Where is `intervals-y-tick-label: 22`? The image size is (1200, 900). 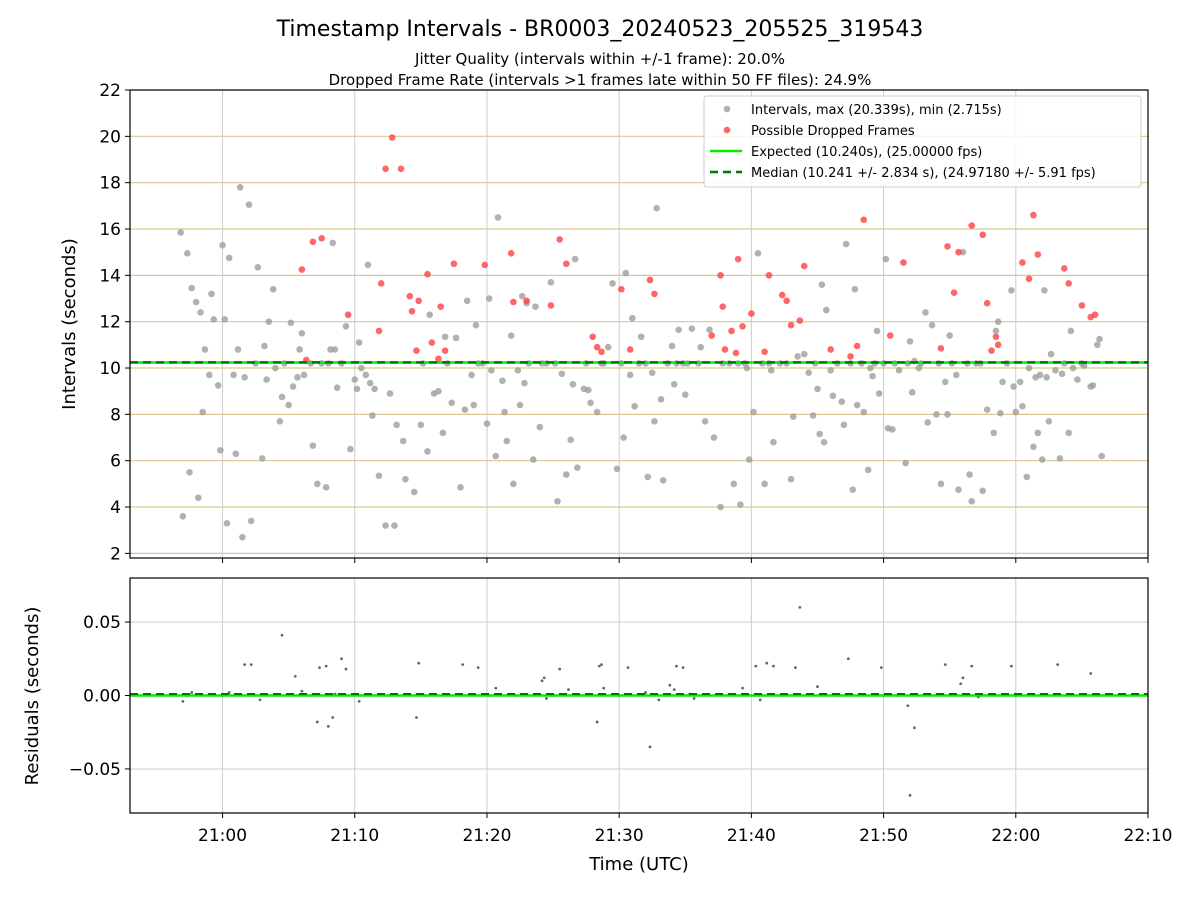 intervals-y-tick-label: 22 is located at coordinates (110, 91).